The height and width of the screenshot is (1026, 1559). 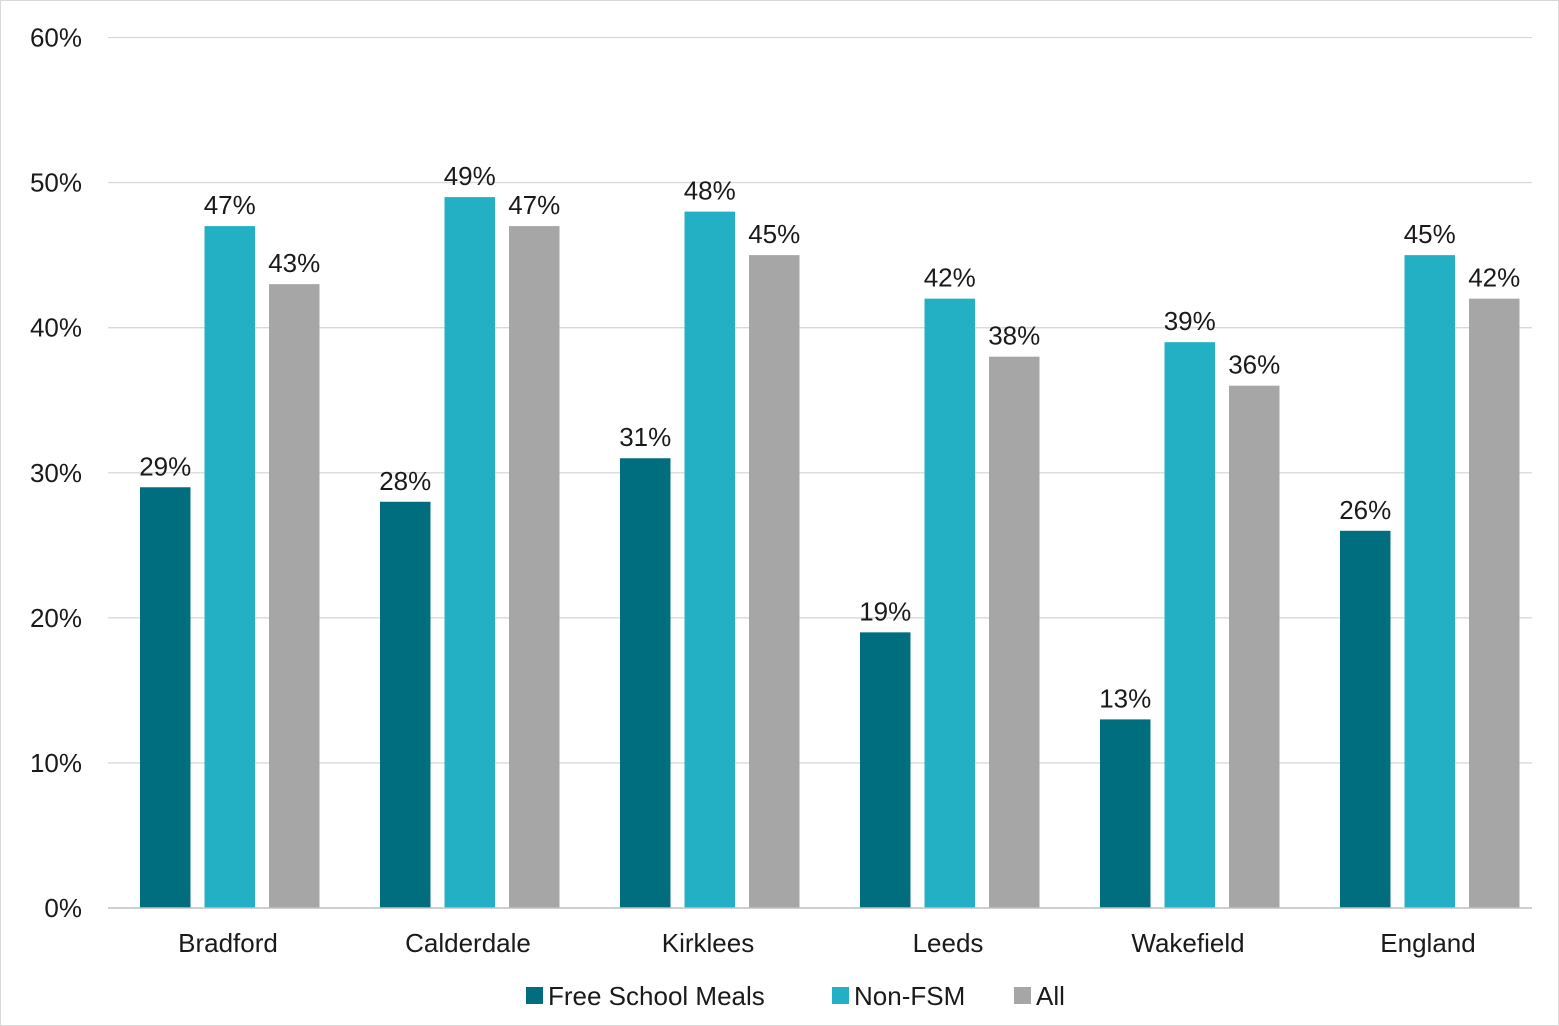 I want to click on y-tick-label: 30%, so click(x=56, y=473).